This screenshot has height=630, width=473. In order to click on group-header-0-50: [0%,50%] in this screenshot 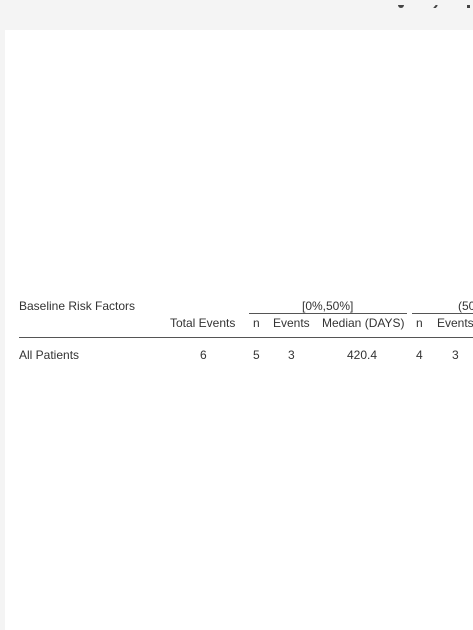, I will do `click(328, 306)`.